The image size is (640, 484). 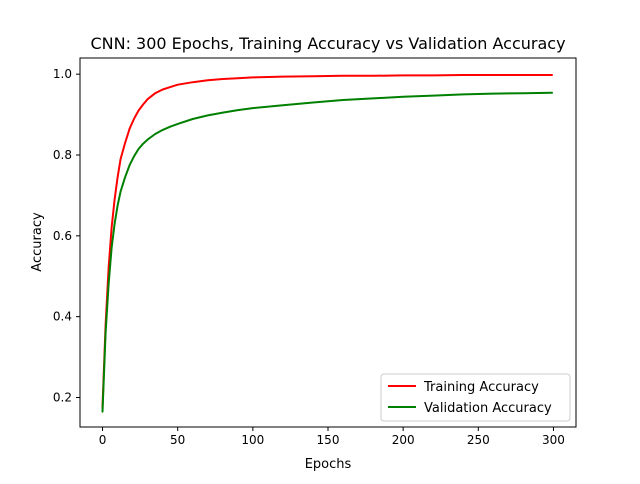 What do you see at coordinates (103, 440) in the screenshot?
I see `x-tick-label: 0` at bounding box center [103, 440].